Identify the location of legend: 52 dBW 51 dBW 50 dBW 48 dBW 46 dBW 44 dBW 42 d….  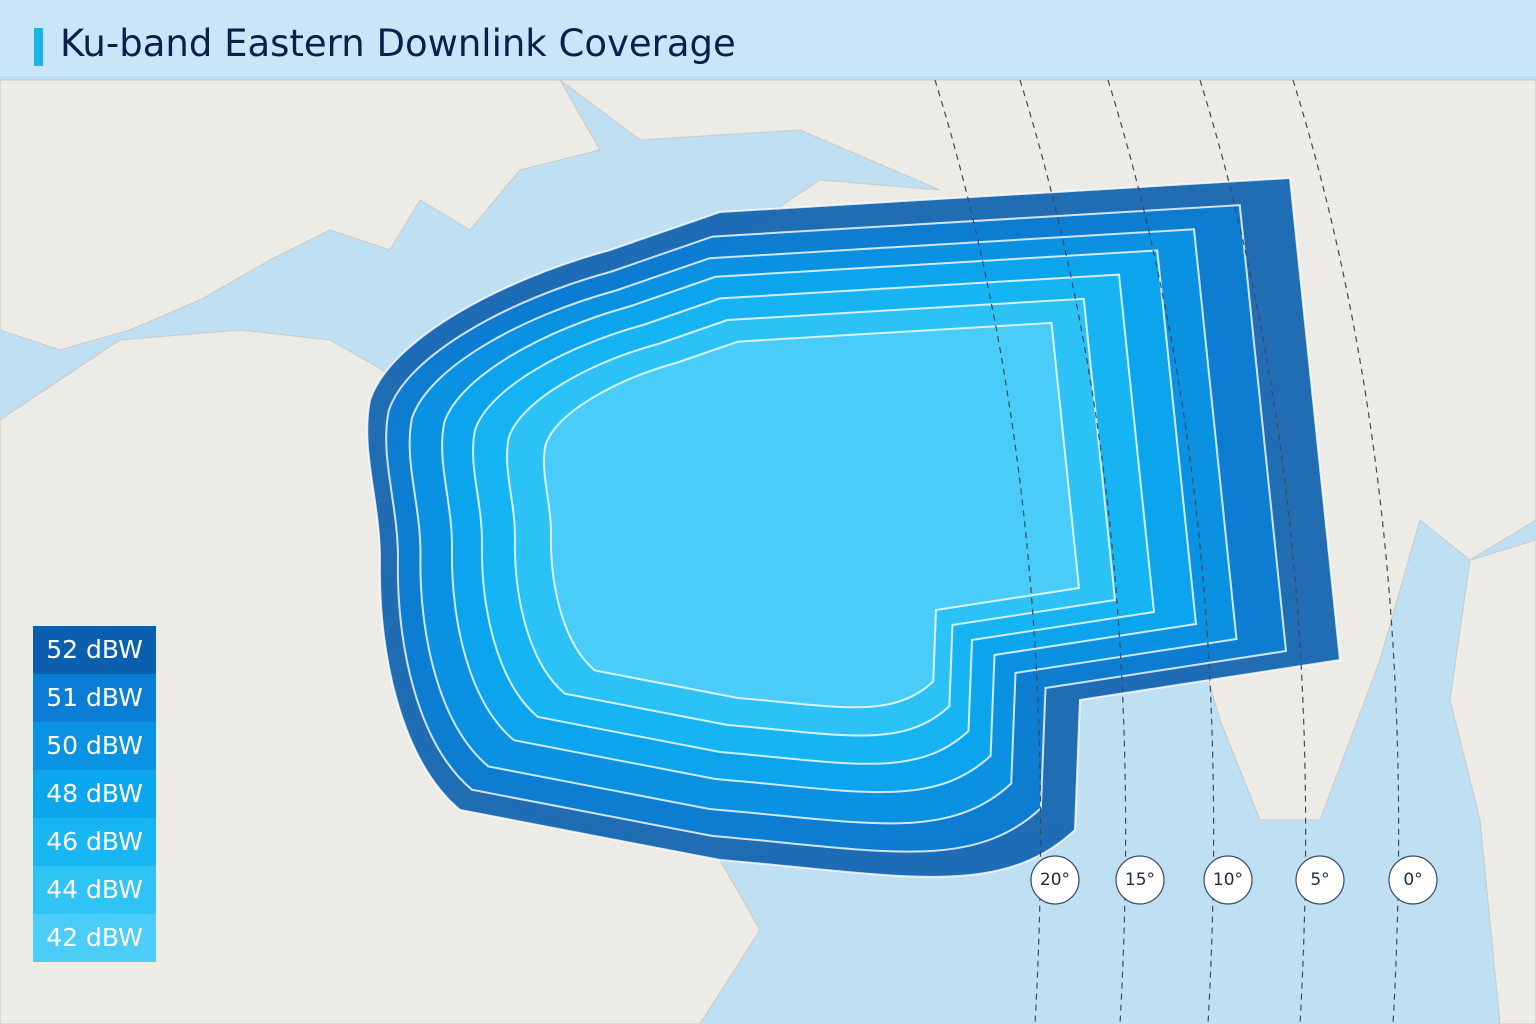
(94, 794).